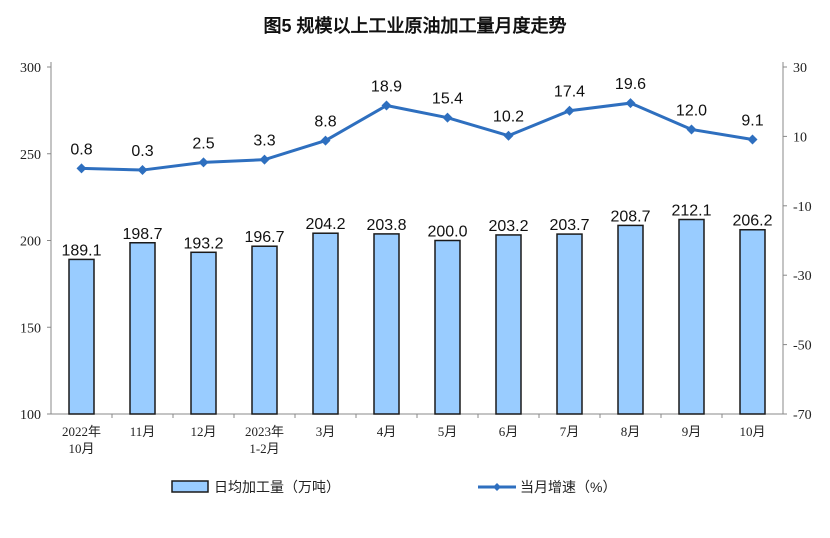 This screenshot has width=830, height=538. Describe the element at coordinates (203, 431) in the screenshot. I see `x-tick-label: 12月` at that location.